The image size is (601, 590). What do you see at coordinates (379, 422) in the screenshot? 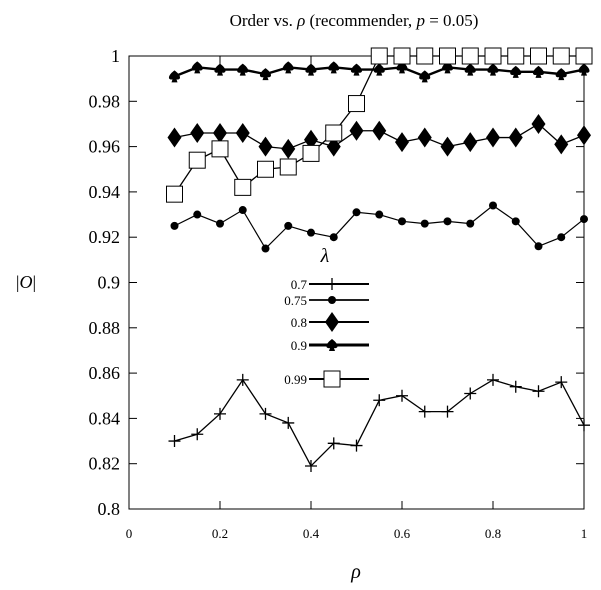
I see `series-plus` at bounding box center [379, 422].